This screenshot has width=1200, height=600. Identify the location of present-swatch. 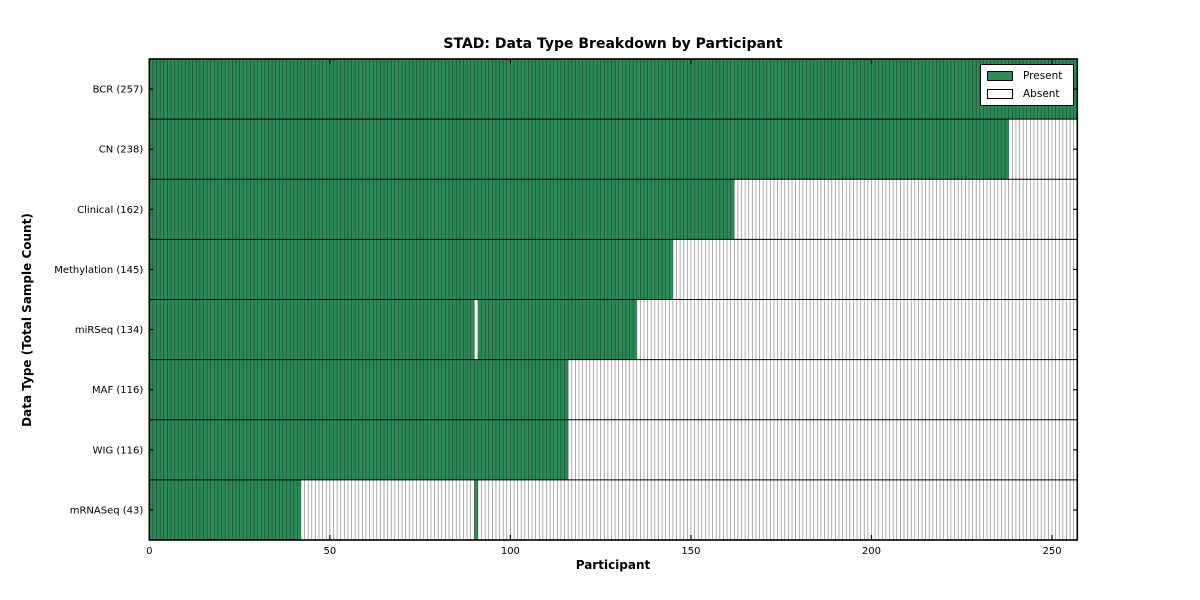
(1000, 76).